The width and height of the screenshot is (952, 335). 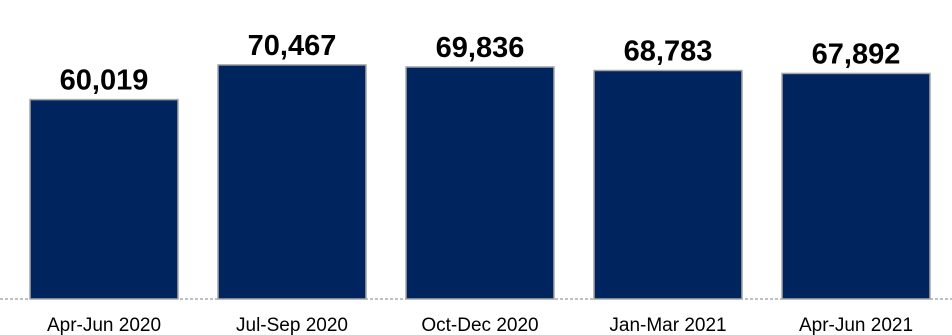 What do you see at coordinates (856, 325) in the screenshot?
I see `category-label: Apr-Jun 2021` at bounding box center [856, 325].